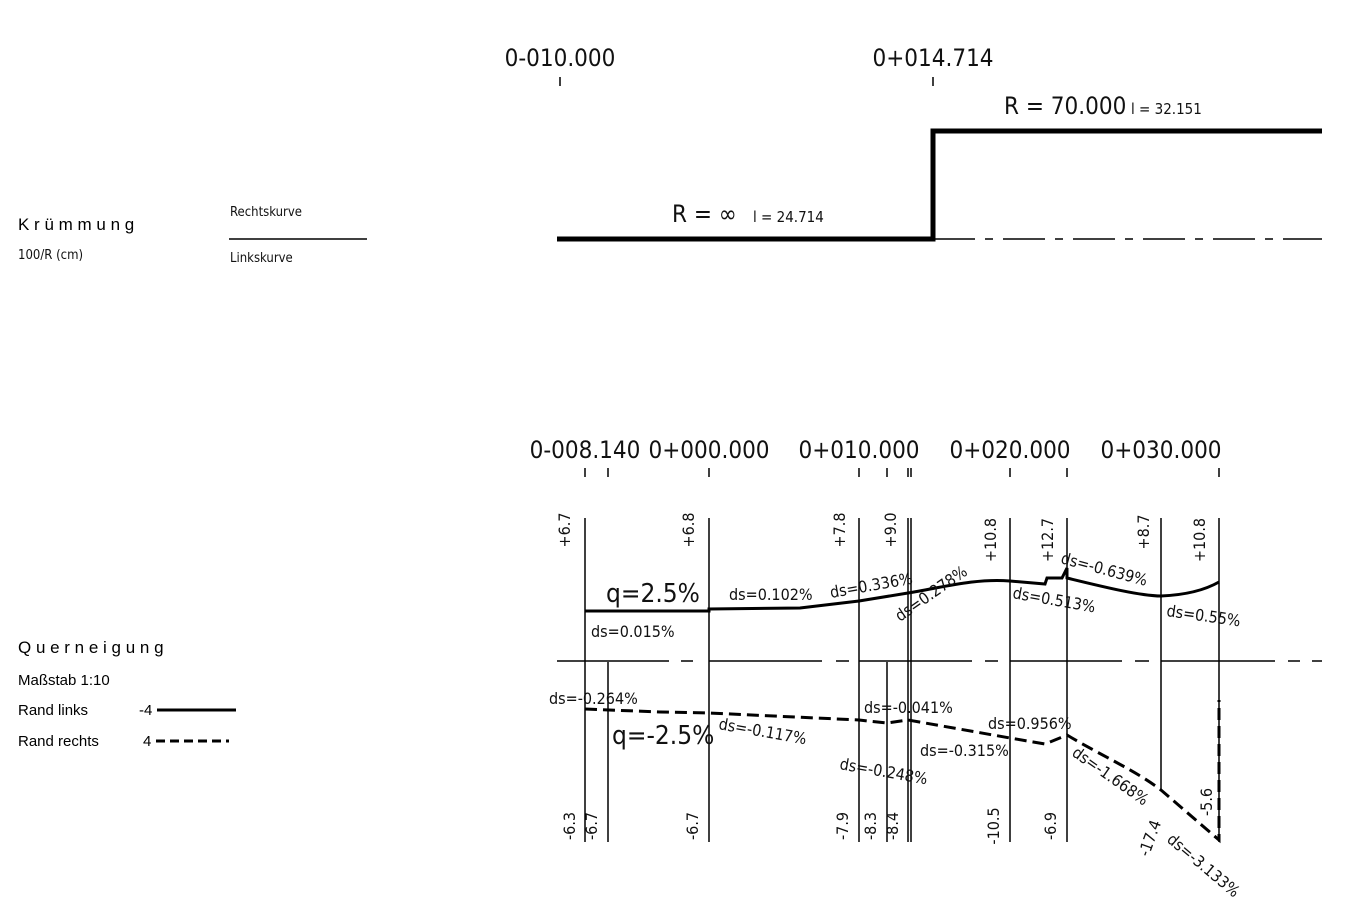 The width and height of the screenshot is (1372, 909). What do you see at coordinates (762, 731) in the screenshot?
I see `lower-ds-label-2: ds=-0.117%` at bounding box center [762, 731].